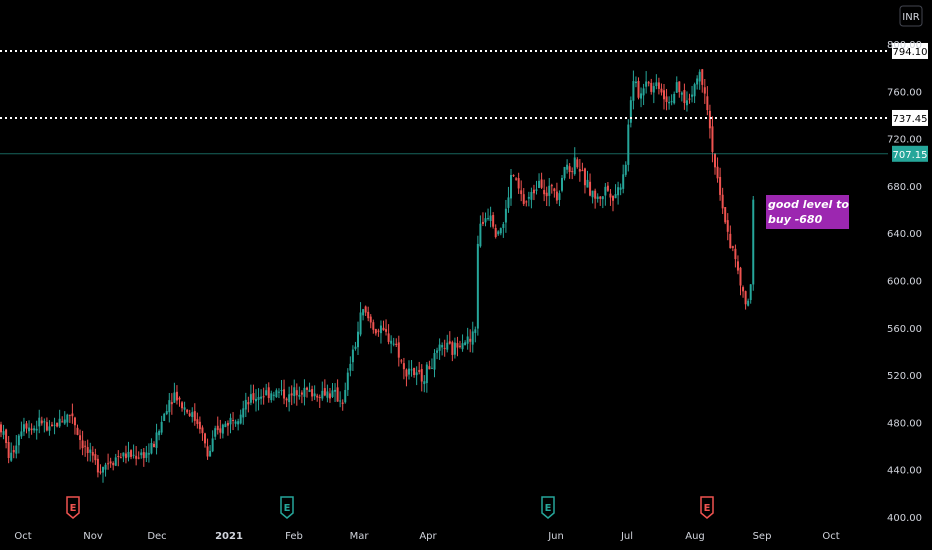  I want to click on time-tick-label: Jun, so click(555, 536).